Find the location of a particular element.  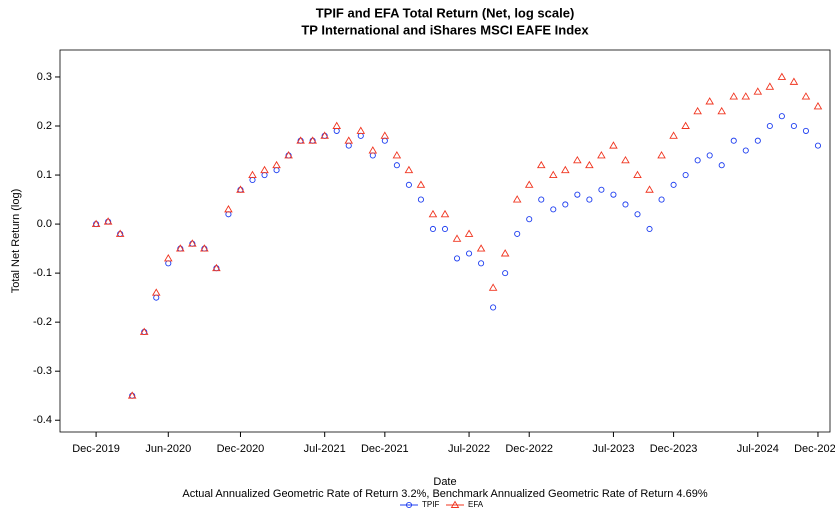

x-tick-label: Dec-2020 is located at coordinates (241, 449).